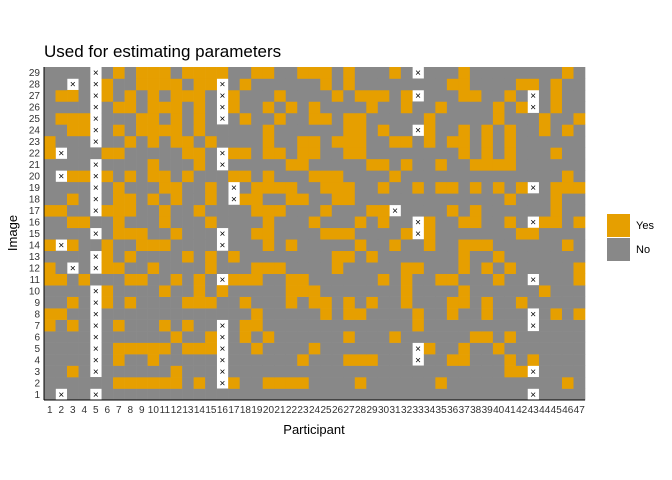  Describe the element at coordinates (292, 410) in the screenshot. I see `x-tick-label: 22` at that location.